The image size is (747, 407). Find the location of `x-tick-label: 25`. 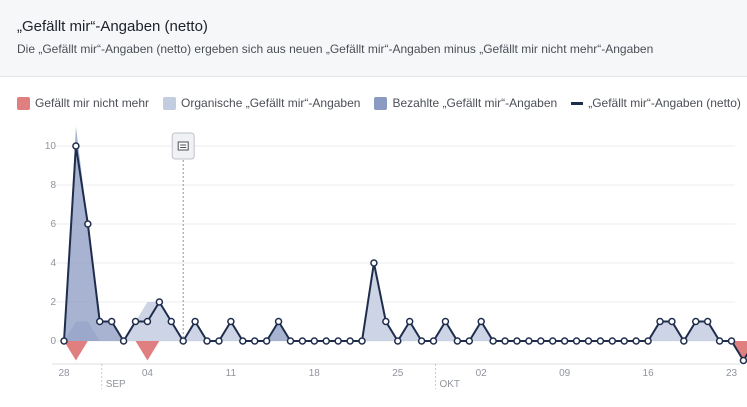

x-tick-label: 25 is located at coordinates (398, 373).